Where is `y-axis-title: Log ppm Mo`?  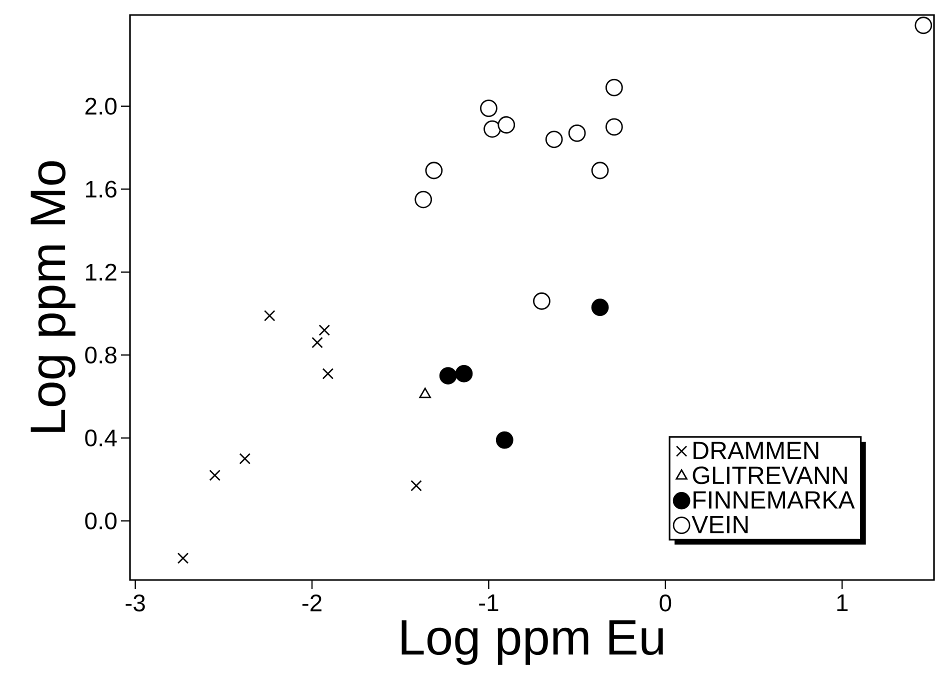
y-axis-title: Log ppm Mo is located at coordinates (53, 296).